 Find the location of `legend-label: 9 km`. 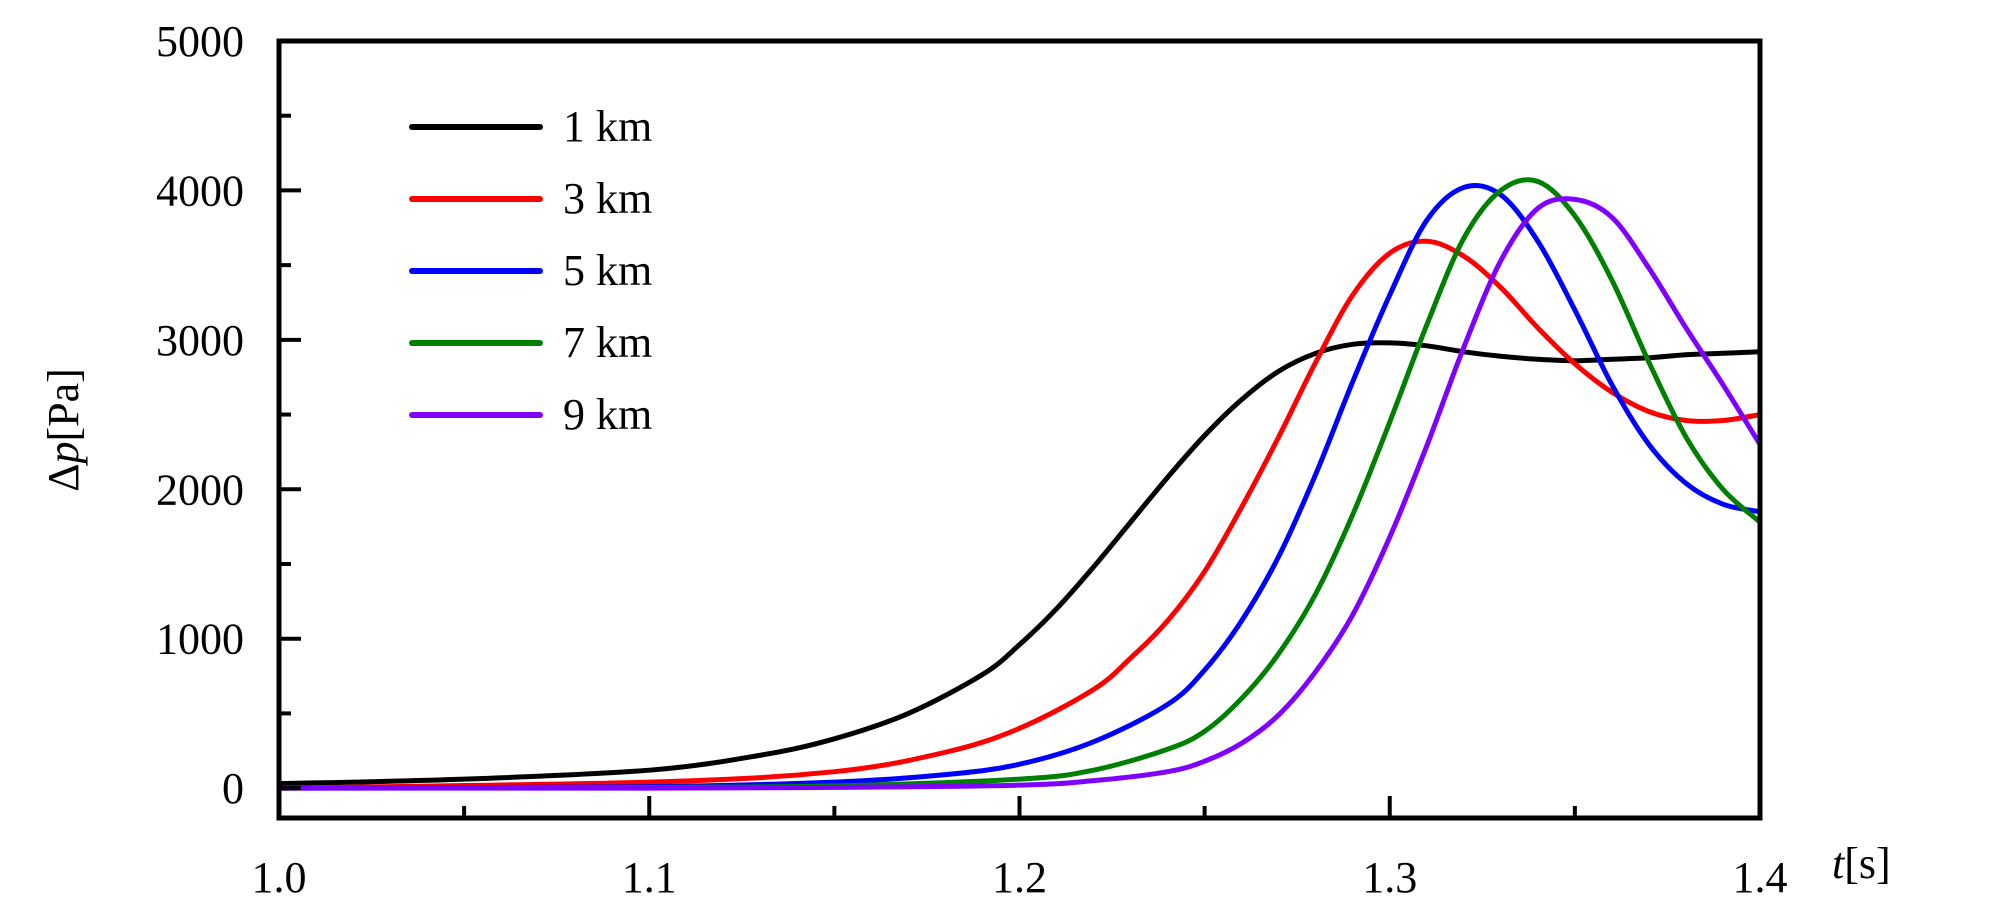

legend-label: 9 km is located at coordinates (607, 414).